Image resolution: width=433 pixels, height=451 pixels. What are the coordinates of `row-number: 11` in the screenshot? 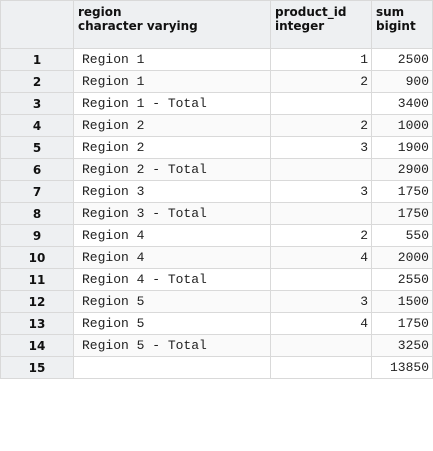 It's located at (37, 279).